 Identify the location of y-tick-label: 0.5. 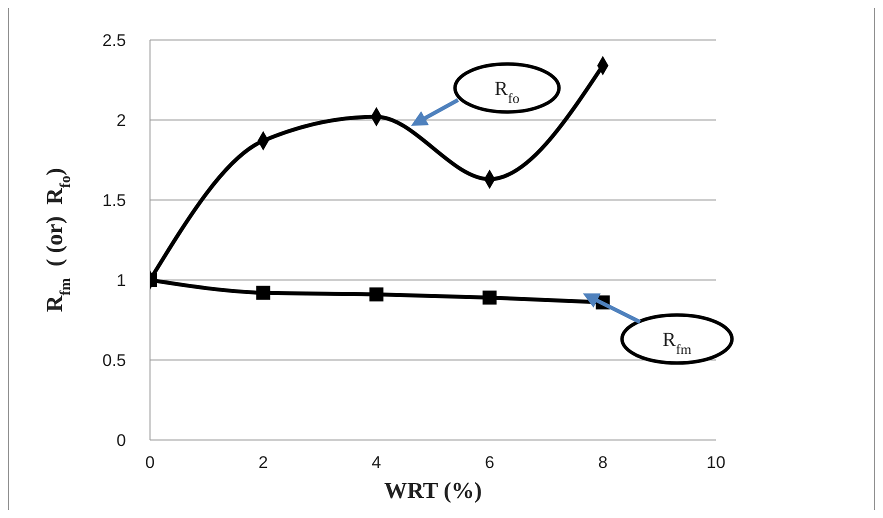
(114, 360).